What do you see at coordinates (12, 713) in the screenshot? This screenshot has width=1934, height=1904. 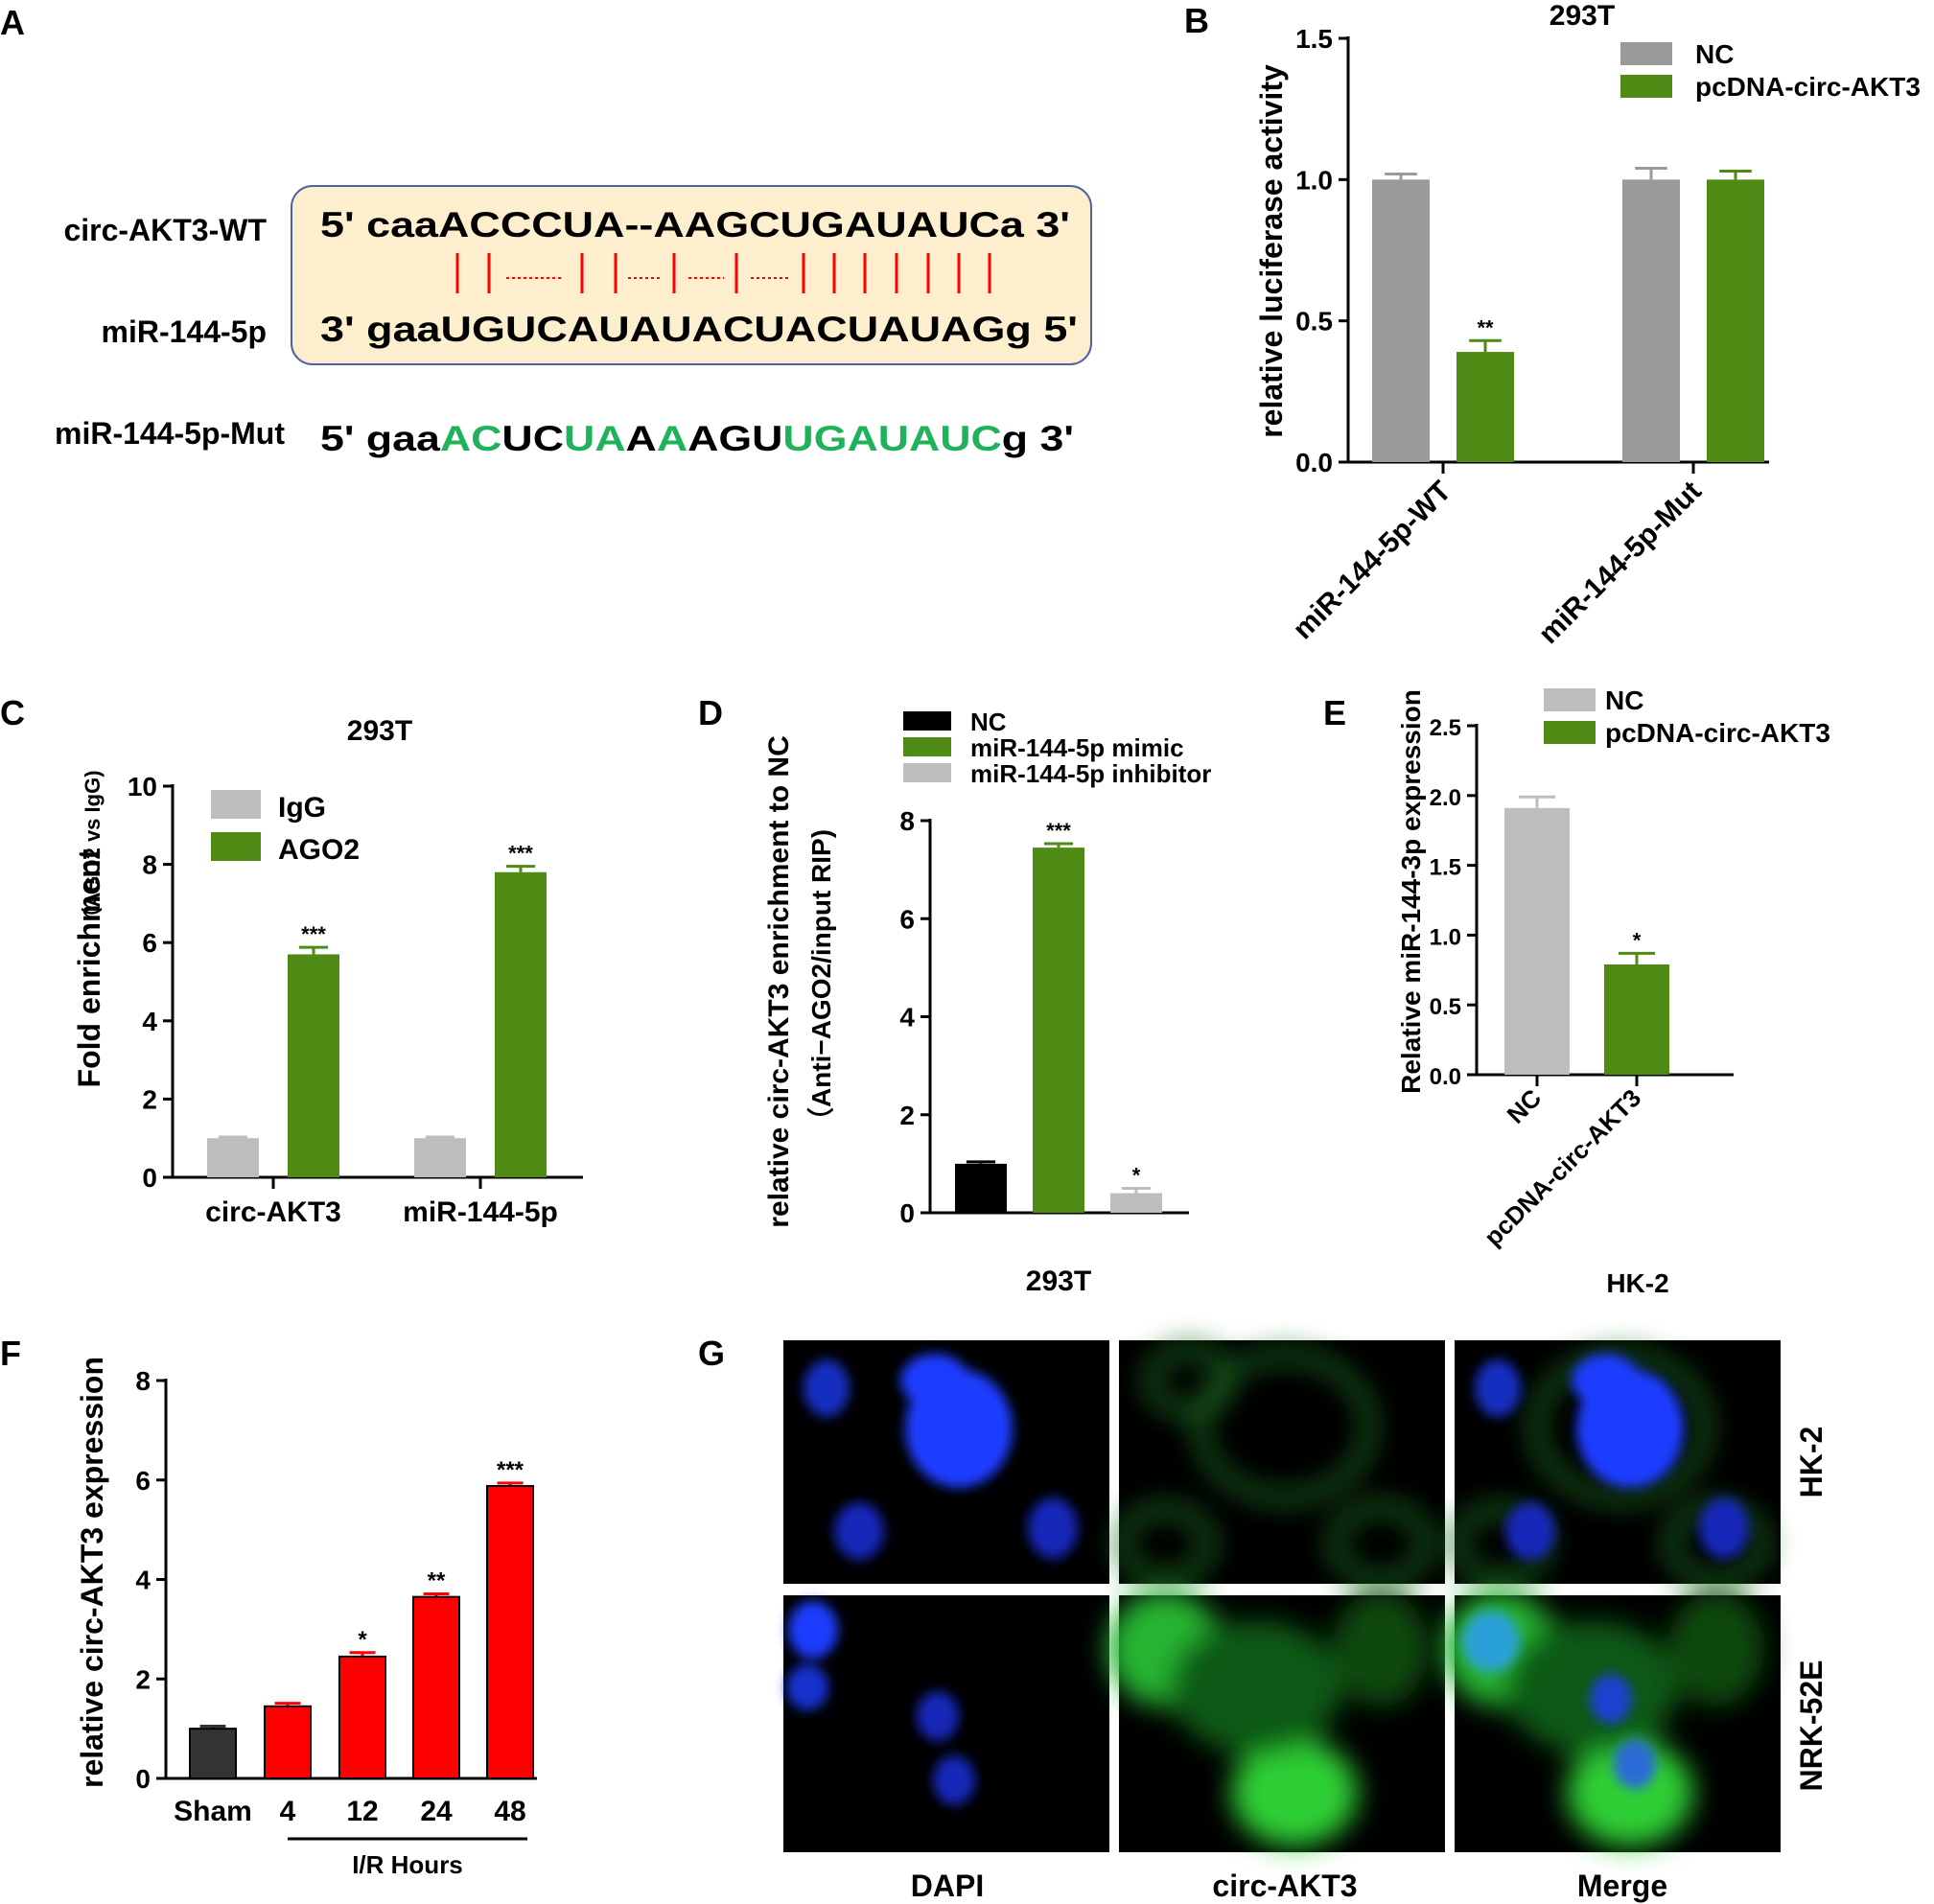 I see `panel-label-c: C` at bounding box center [12, 713].